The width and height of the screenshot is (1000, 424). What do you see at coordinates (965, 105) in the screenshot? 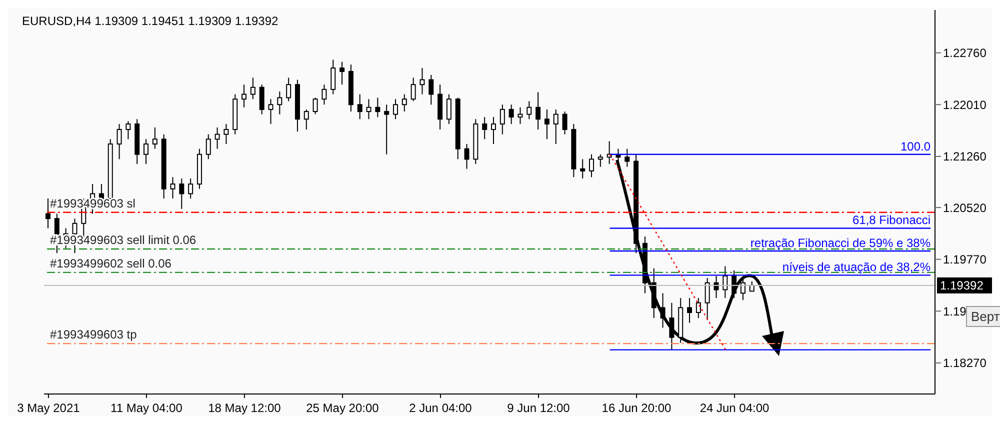
I see `y-tick-label: 1.22010` at bounding box center [965, 105].